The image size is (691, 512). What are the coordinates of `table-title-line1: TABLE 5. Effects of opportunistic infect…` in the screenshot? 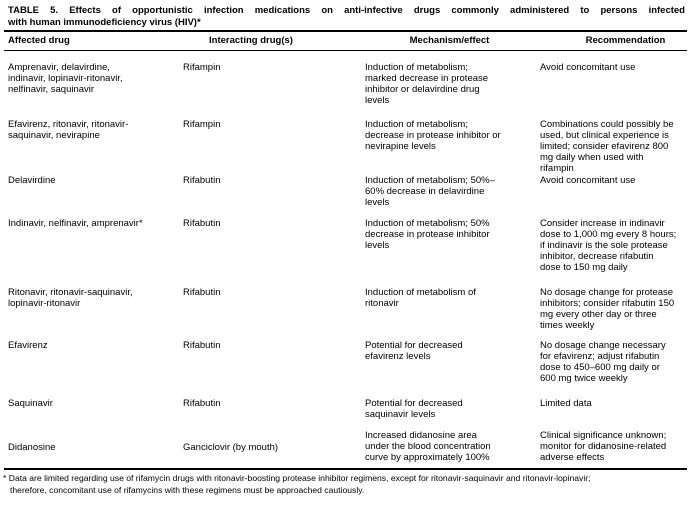 It's located at (346, 10).